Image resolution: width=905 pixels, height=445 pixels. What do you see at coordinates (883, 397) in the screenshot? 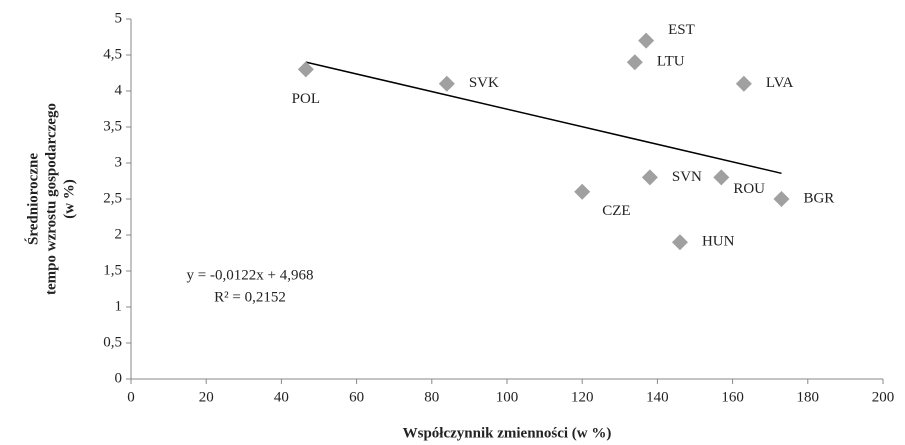
I see `x-tick-label: 200` at bounding box center [883, 397].